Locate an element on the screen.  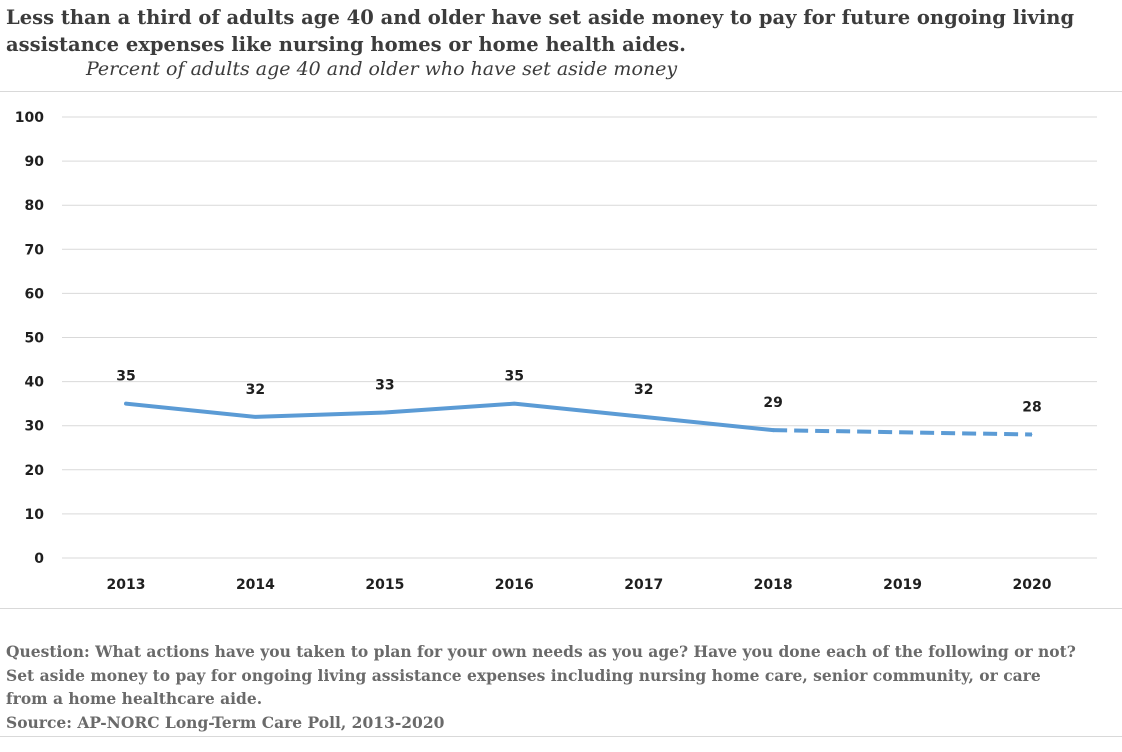
x-axis-ticks: 2013 2014 2015 2016 2017 2018 2019 2020 is located at coordinates (579, 585).